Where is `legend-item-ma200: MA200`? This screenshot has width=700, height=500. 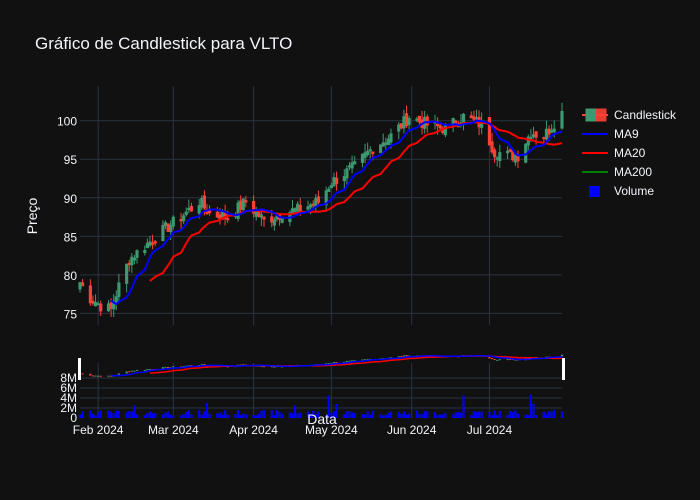
legend-item-ma200: MA200 is located at coordinates (628, 171).